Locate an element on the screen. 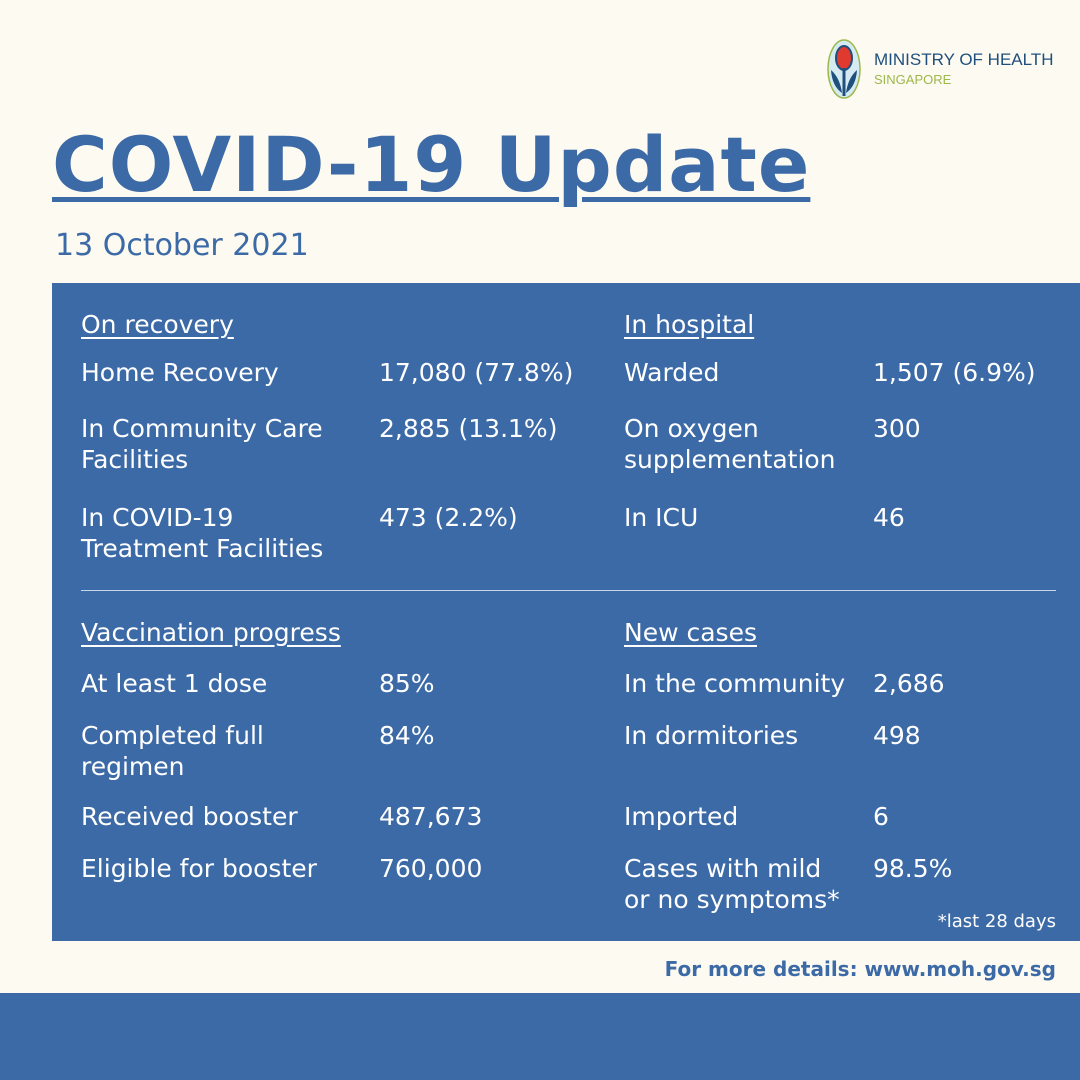  section-divider is located at coordinates (568, 590).